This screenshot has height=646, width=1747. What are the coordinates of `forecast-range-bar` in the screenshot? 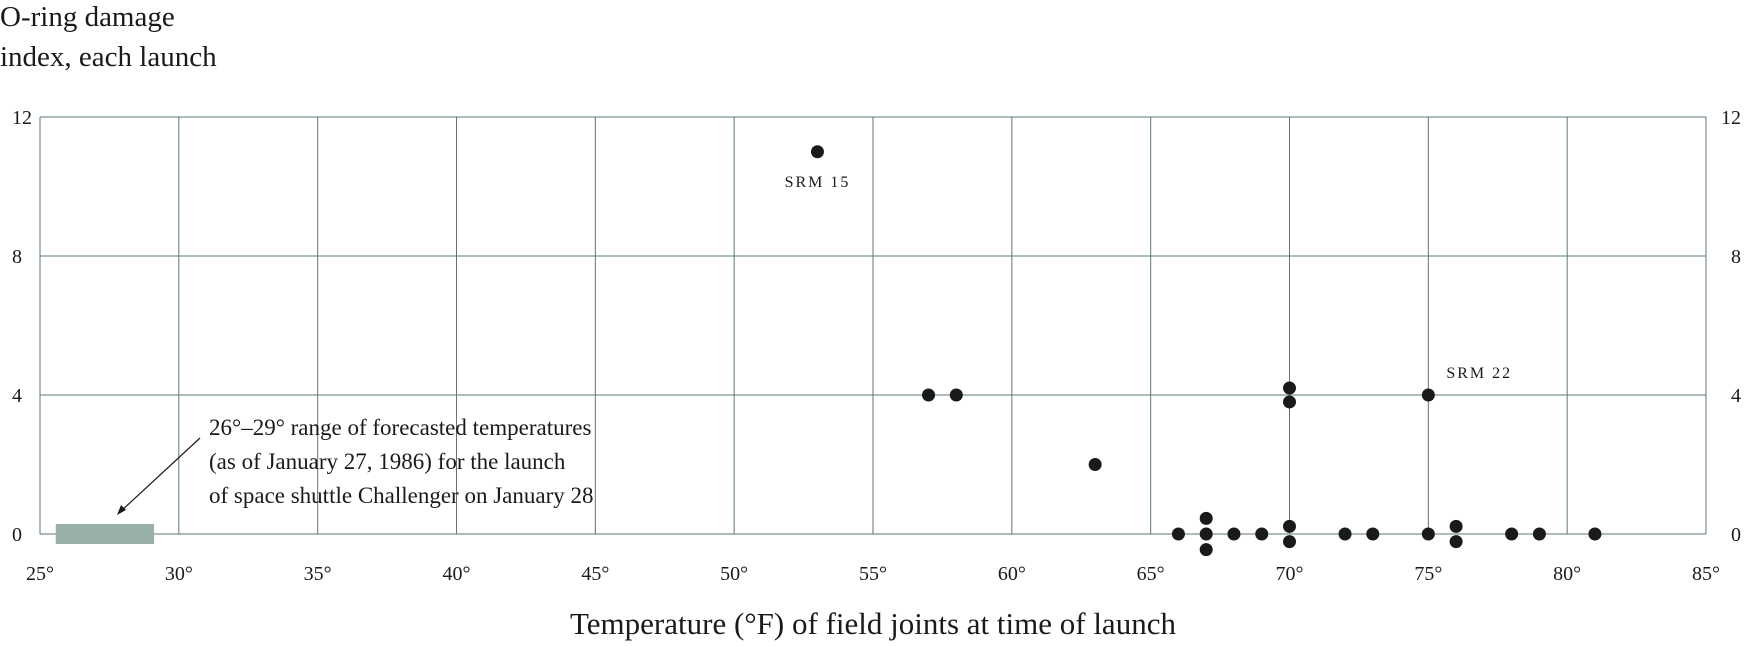 It's located at (105, 534).